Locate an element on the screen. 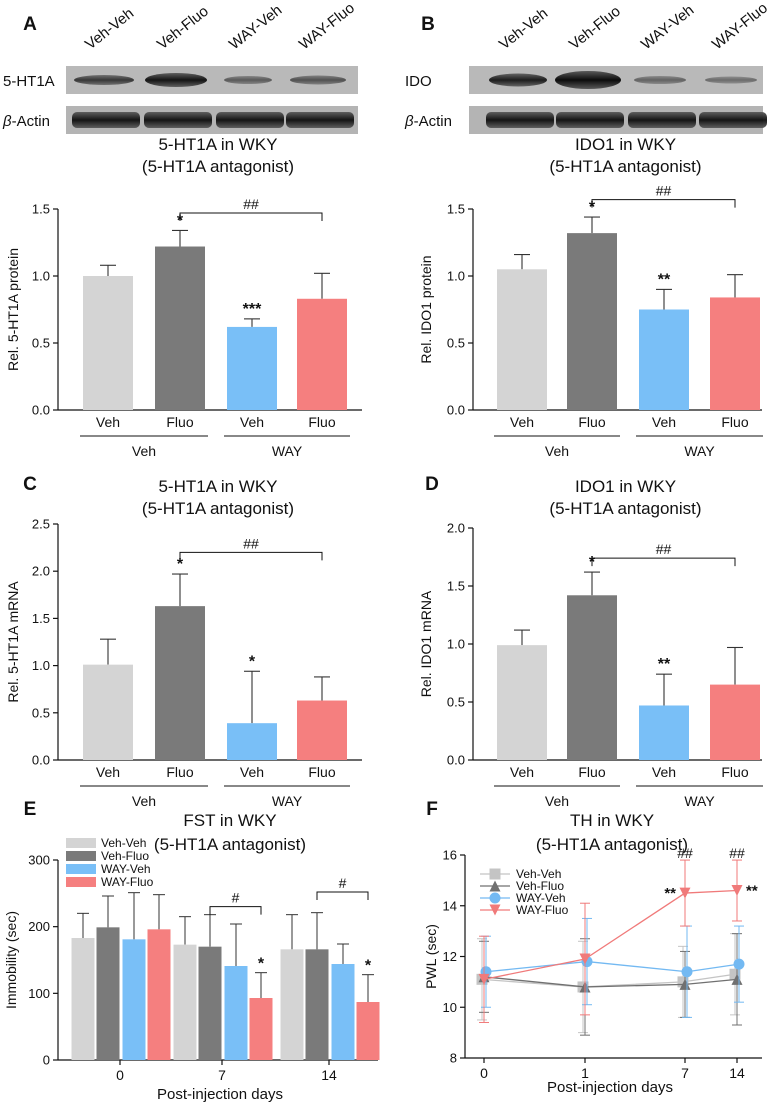  greek-letter: β is located at coordinates (409, 121).